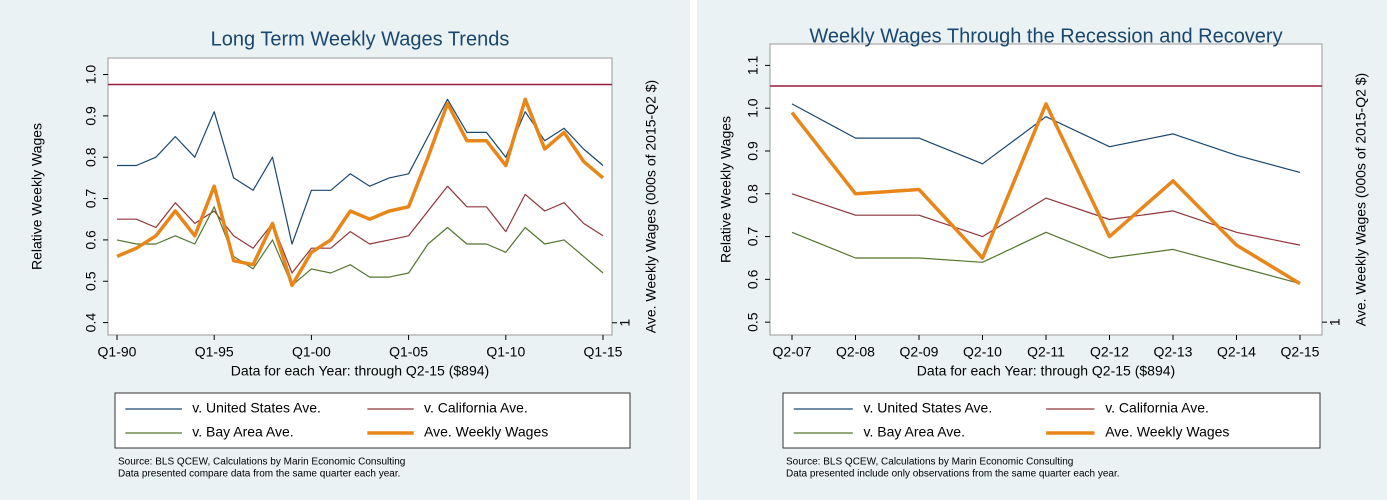  I want to click on x-tick-label: Q2-08, so click(855, 352).